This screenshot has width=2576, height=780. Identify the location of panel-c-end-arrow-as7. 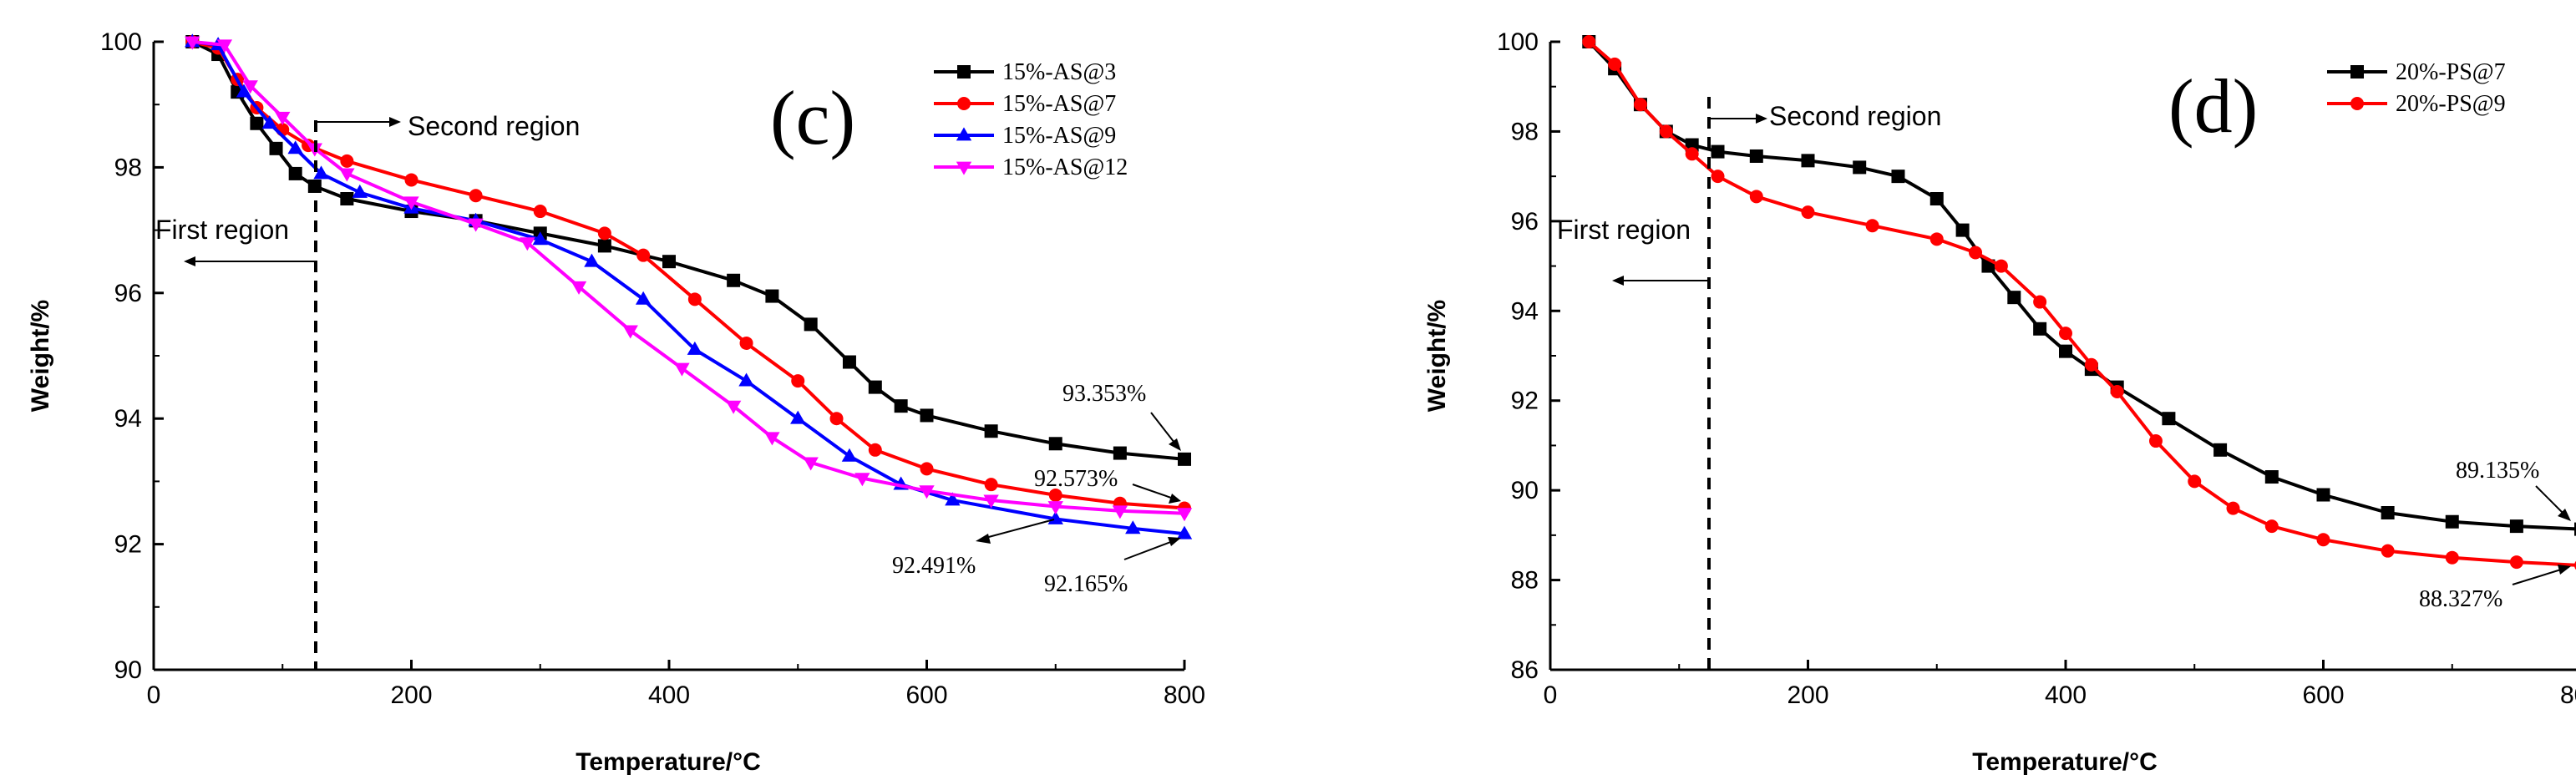
(1156, 494).